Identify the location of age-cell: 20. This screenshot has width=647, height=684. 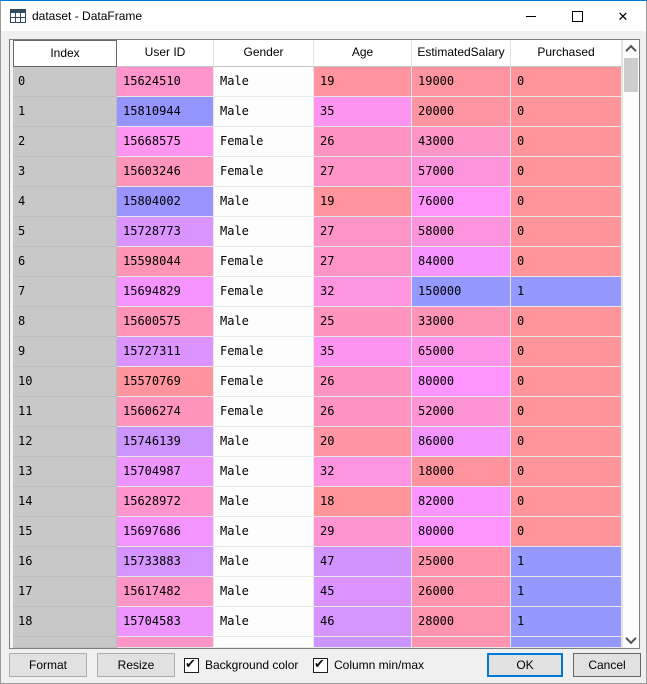
(363, 442).